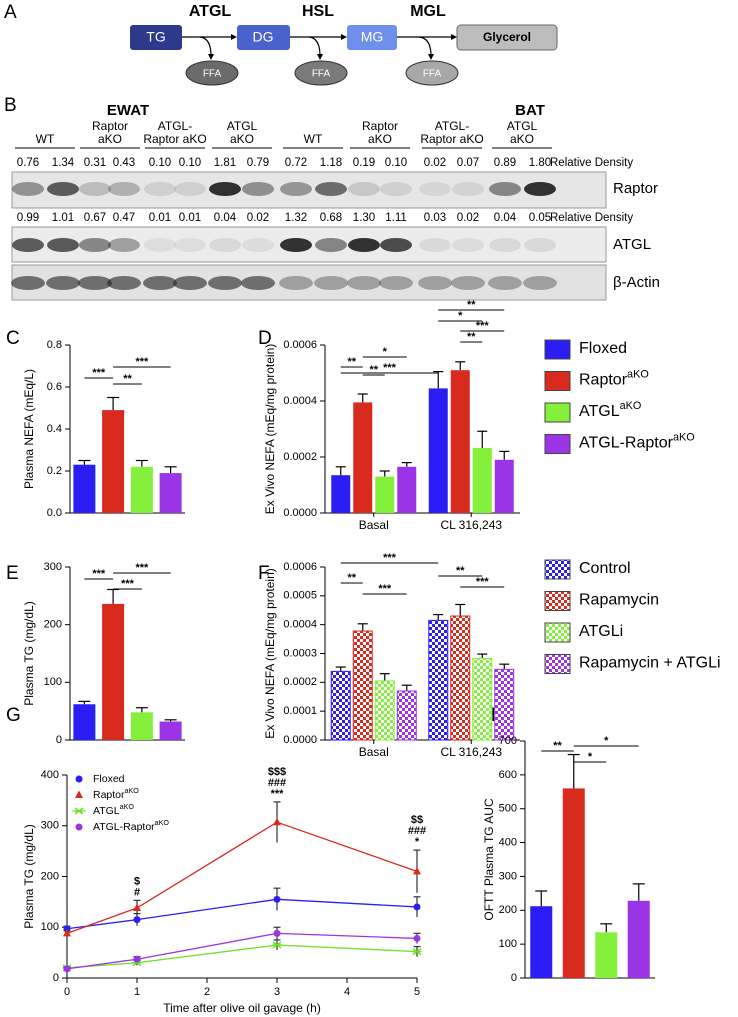 This screenshot has width=738, height=1017. I want to click on product-ellipse, so click(321, 73).